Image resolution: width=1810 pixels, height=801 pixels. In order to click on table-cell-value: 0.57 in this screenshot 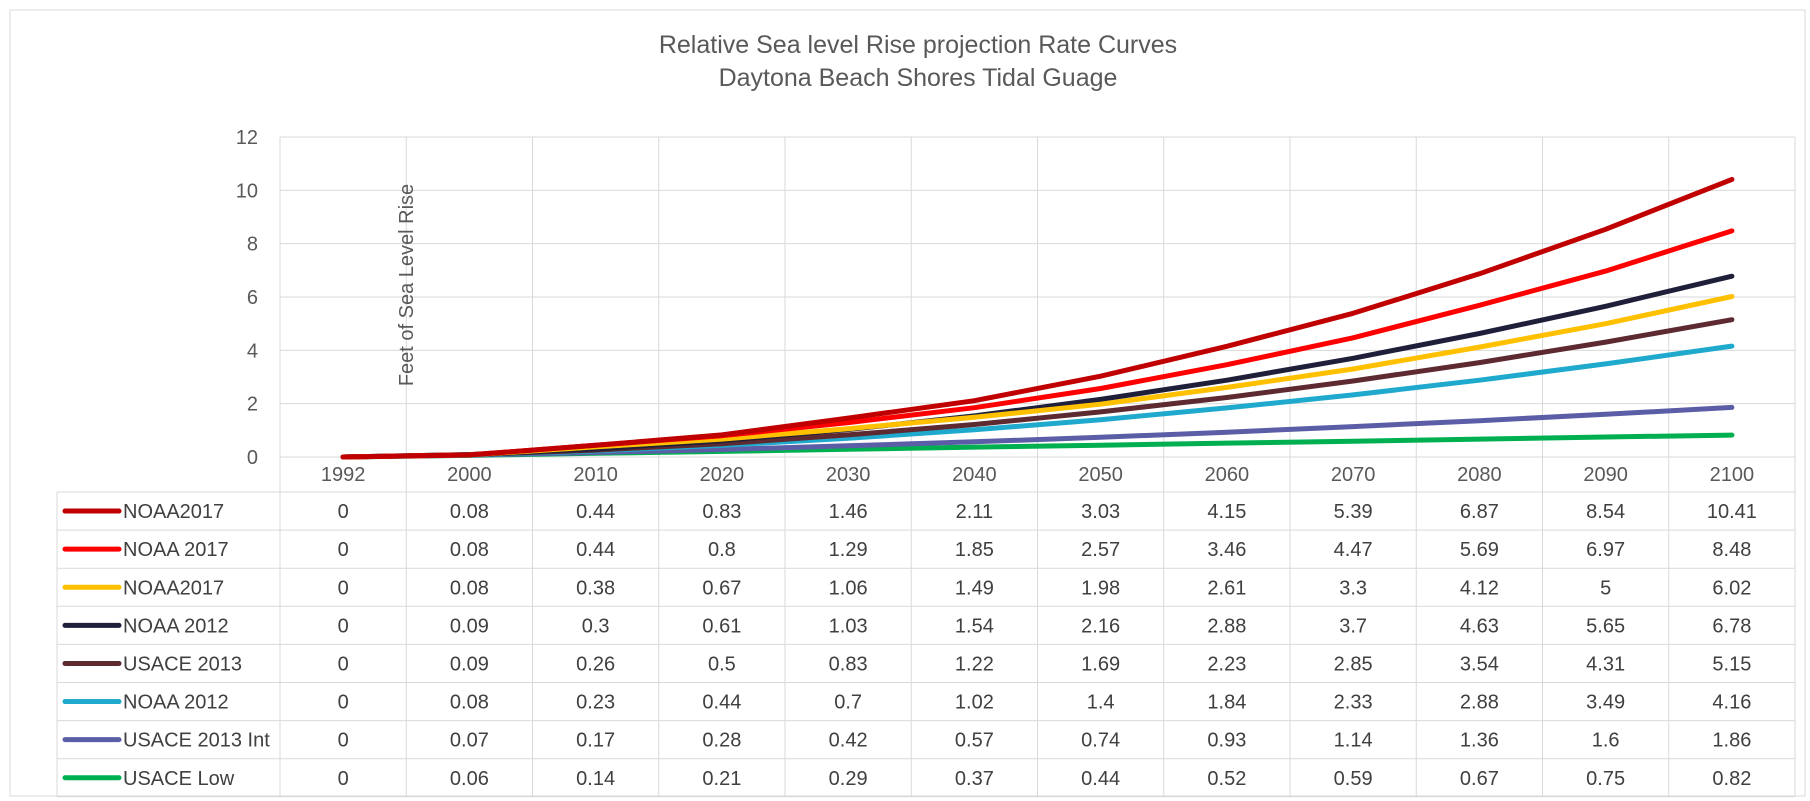, I will do `click(974, 741)`.